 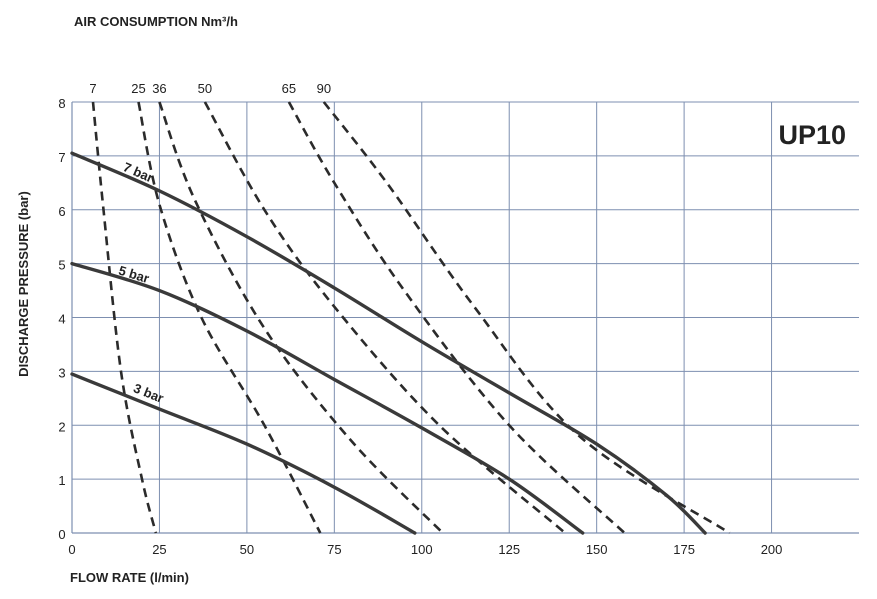 I want to click on y-tick-label: 4, so click(x=61, y=319).